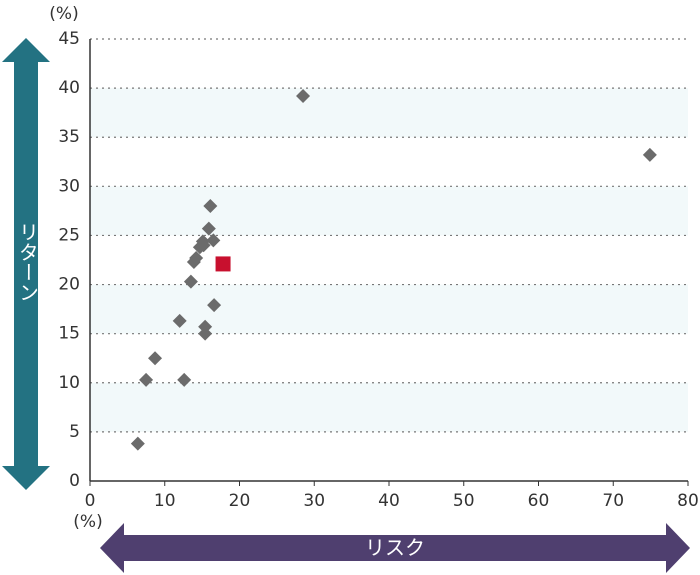  I want to click on x-tick-label: 30, so click(314, 501).